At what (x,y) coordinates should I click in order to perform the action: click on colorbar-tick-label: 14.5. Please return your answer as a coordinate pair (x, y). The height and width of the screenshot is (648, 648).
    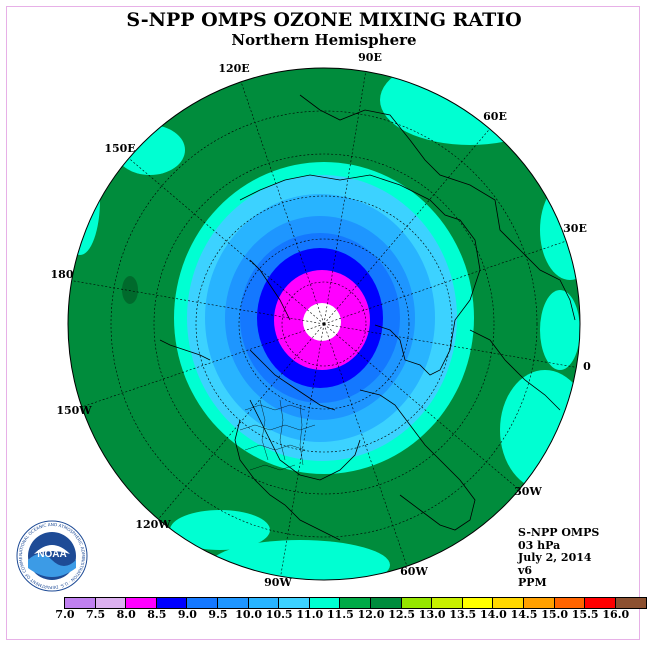
    Looking at the image, I should click on (524, 614).